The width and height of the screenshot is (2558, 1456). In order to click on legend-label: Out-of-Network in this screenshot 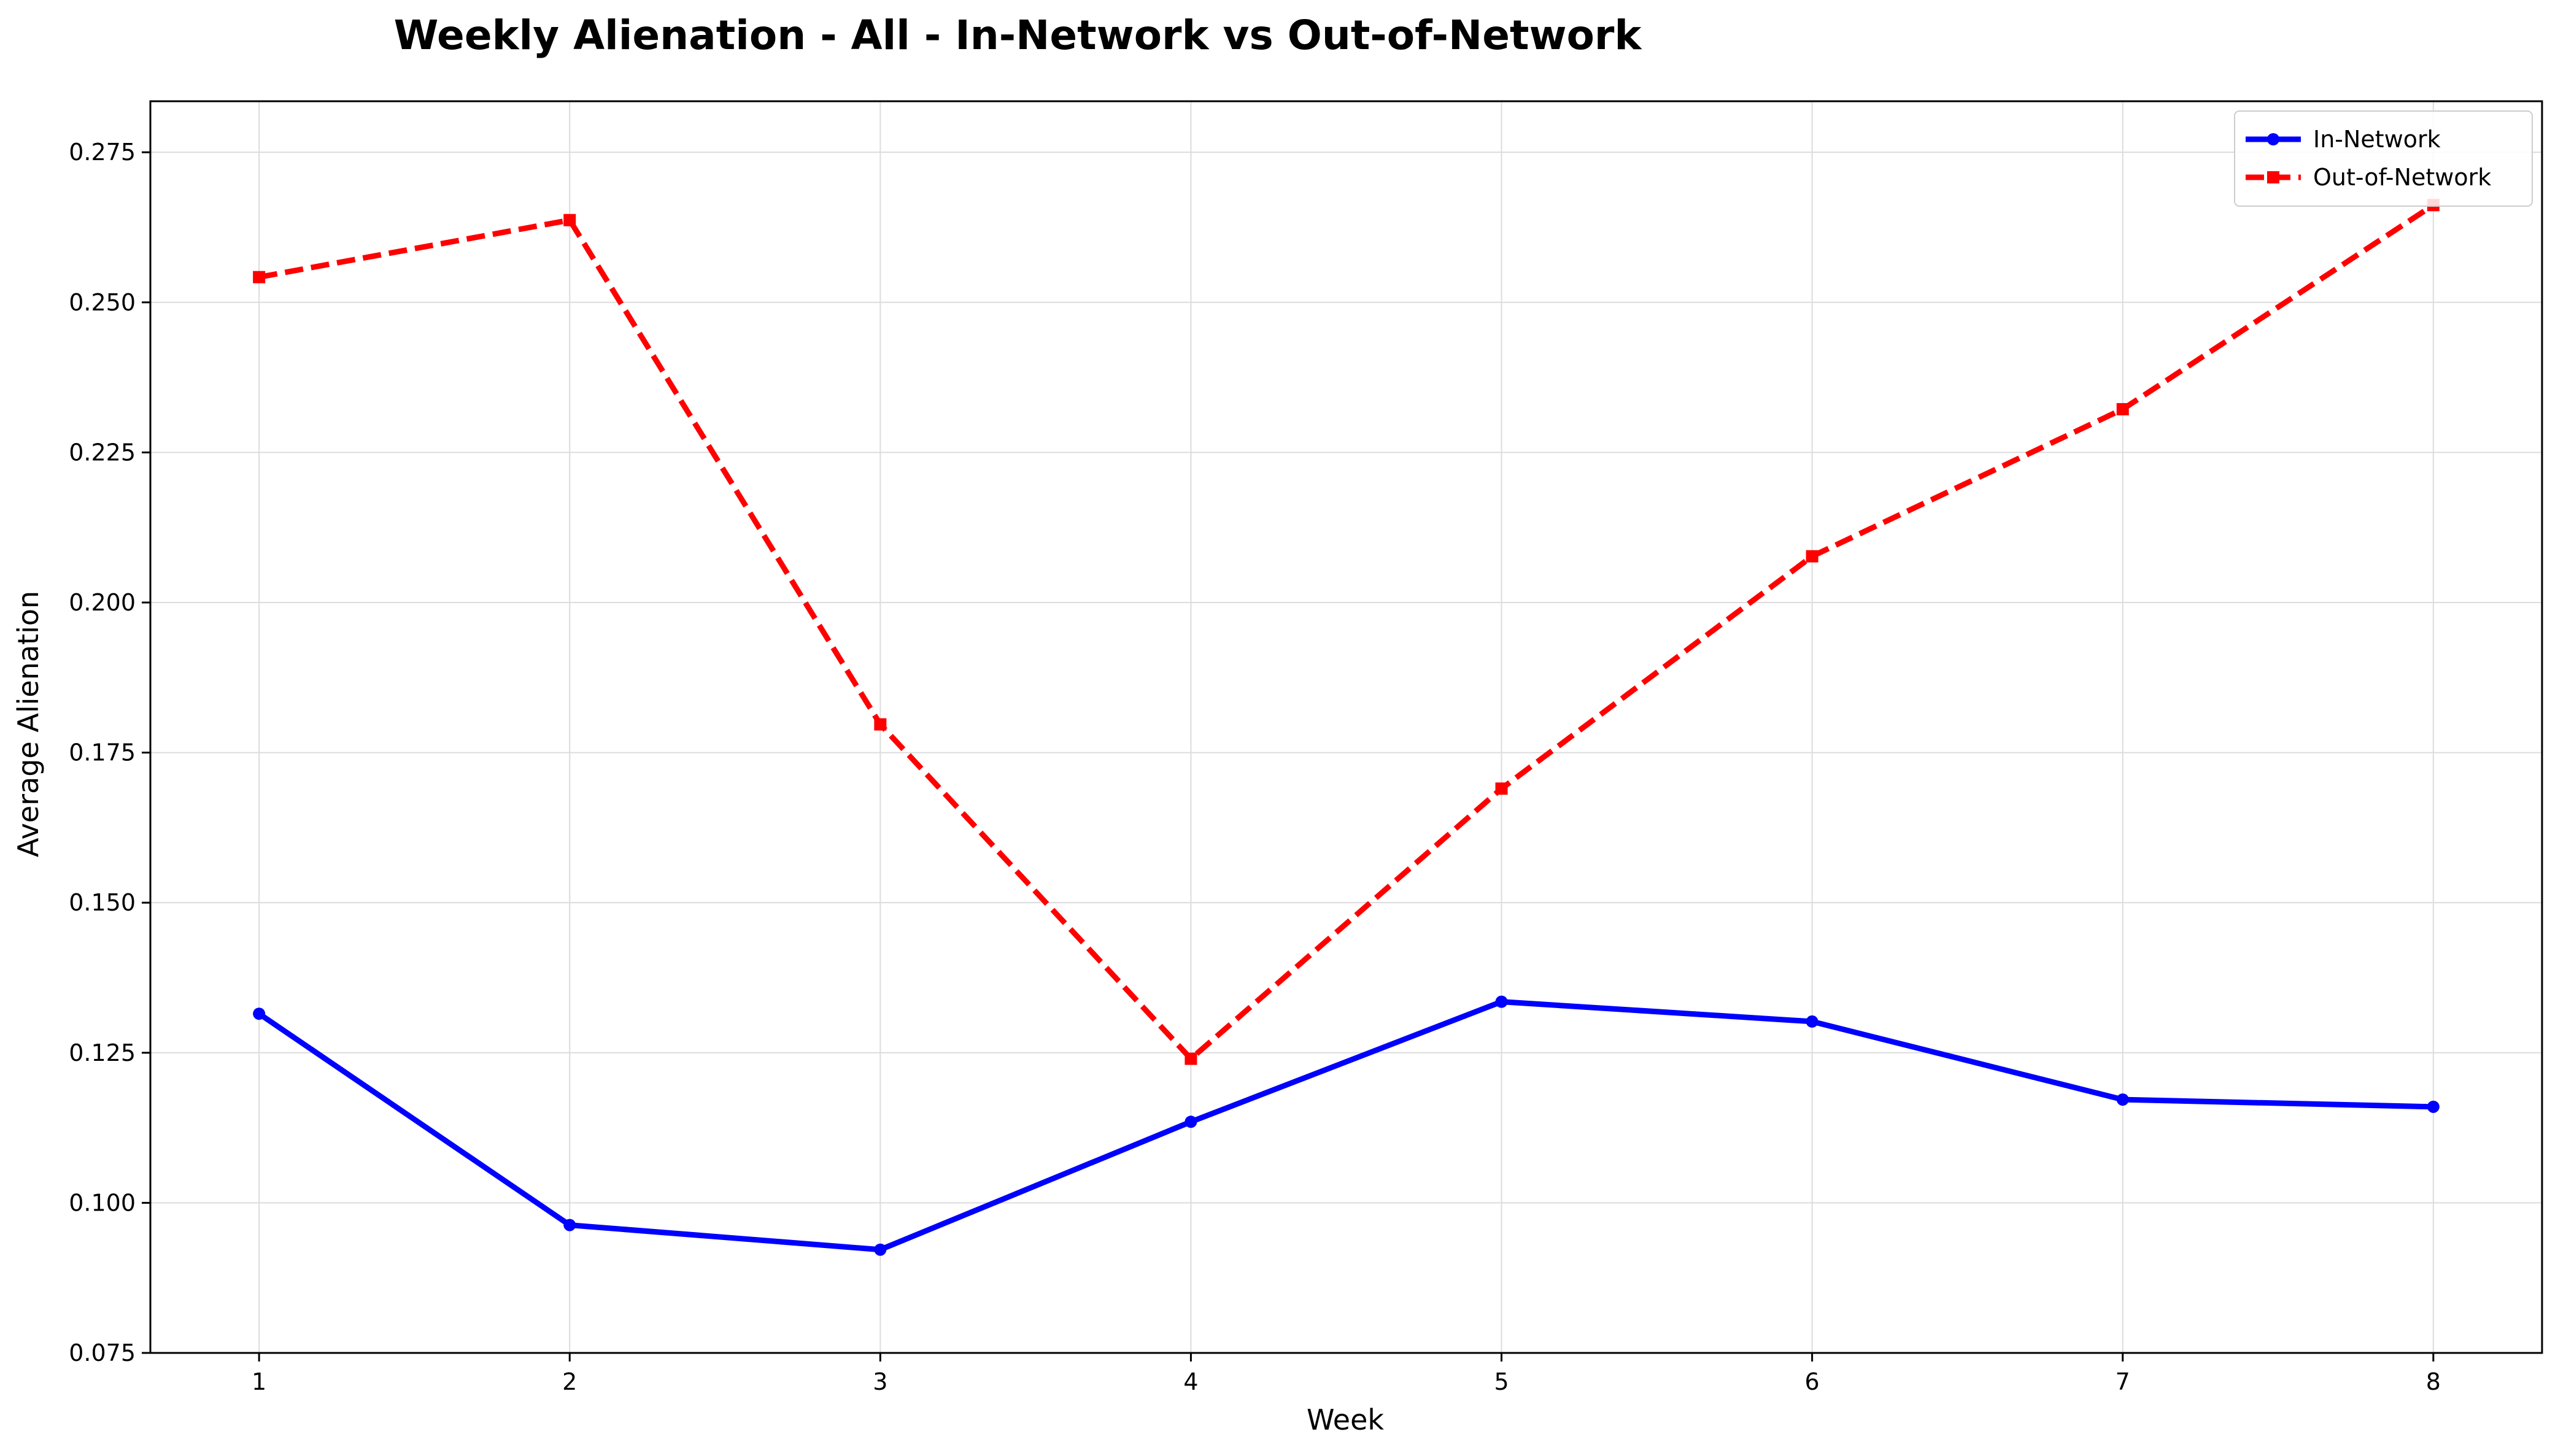, I will do `click(2402, 177)`.